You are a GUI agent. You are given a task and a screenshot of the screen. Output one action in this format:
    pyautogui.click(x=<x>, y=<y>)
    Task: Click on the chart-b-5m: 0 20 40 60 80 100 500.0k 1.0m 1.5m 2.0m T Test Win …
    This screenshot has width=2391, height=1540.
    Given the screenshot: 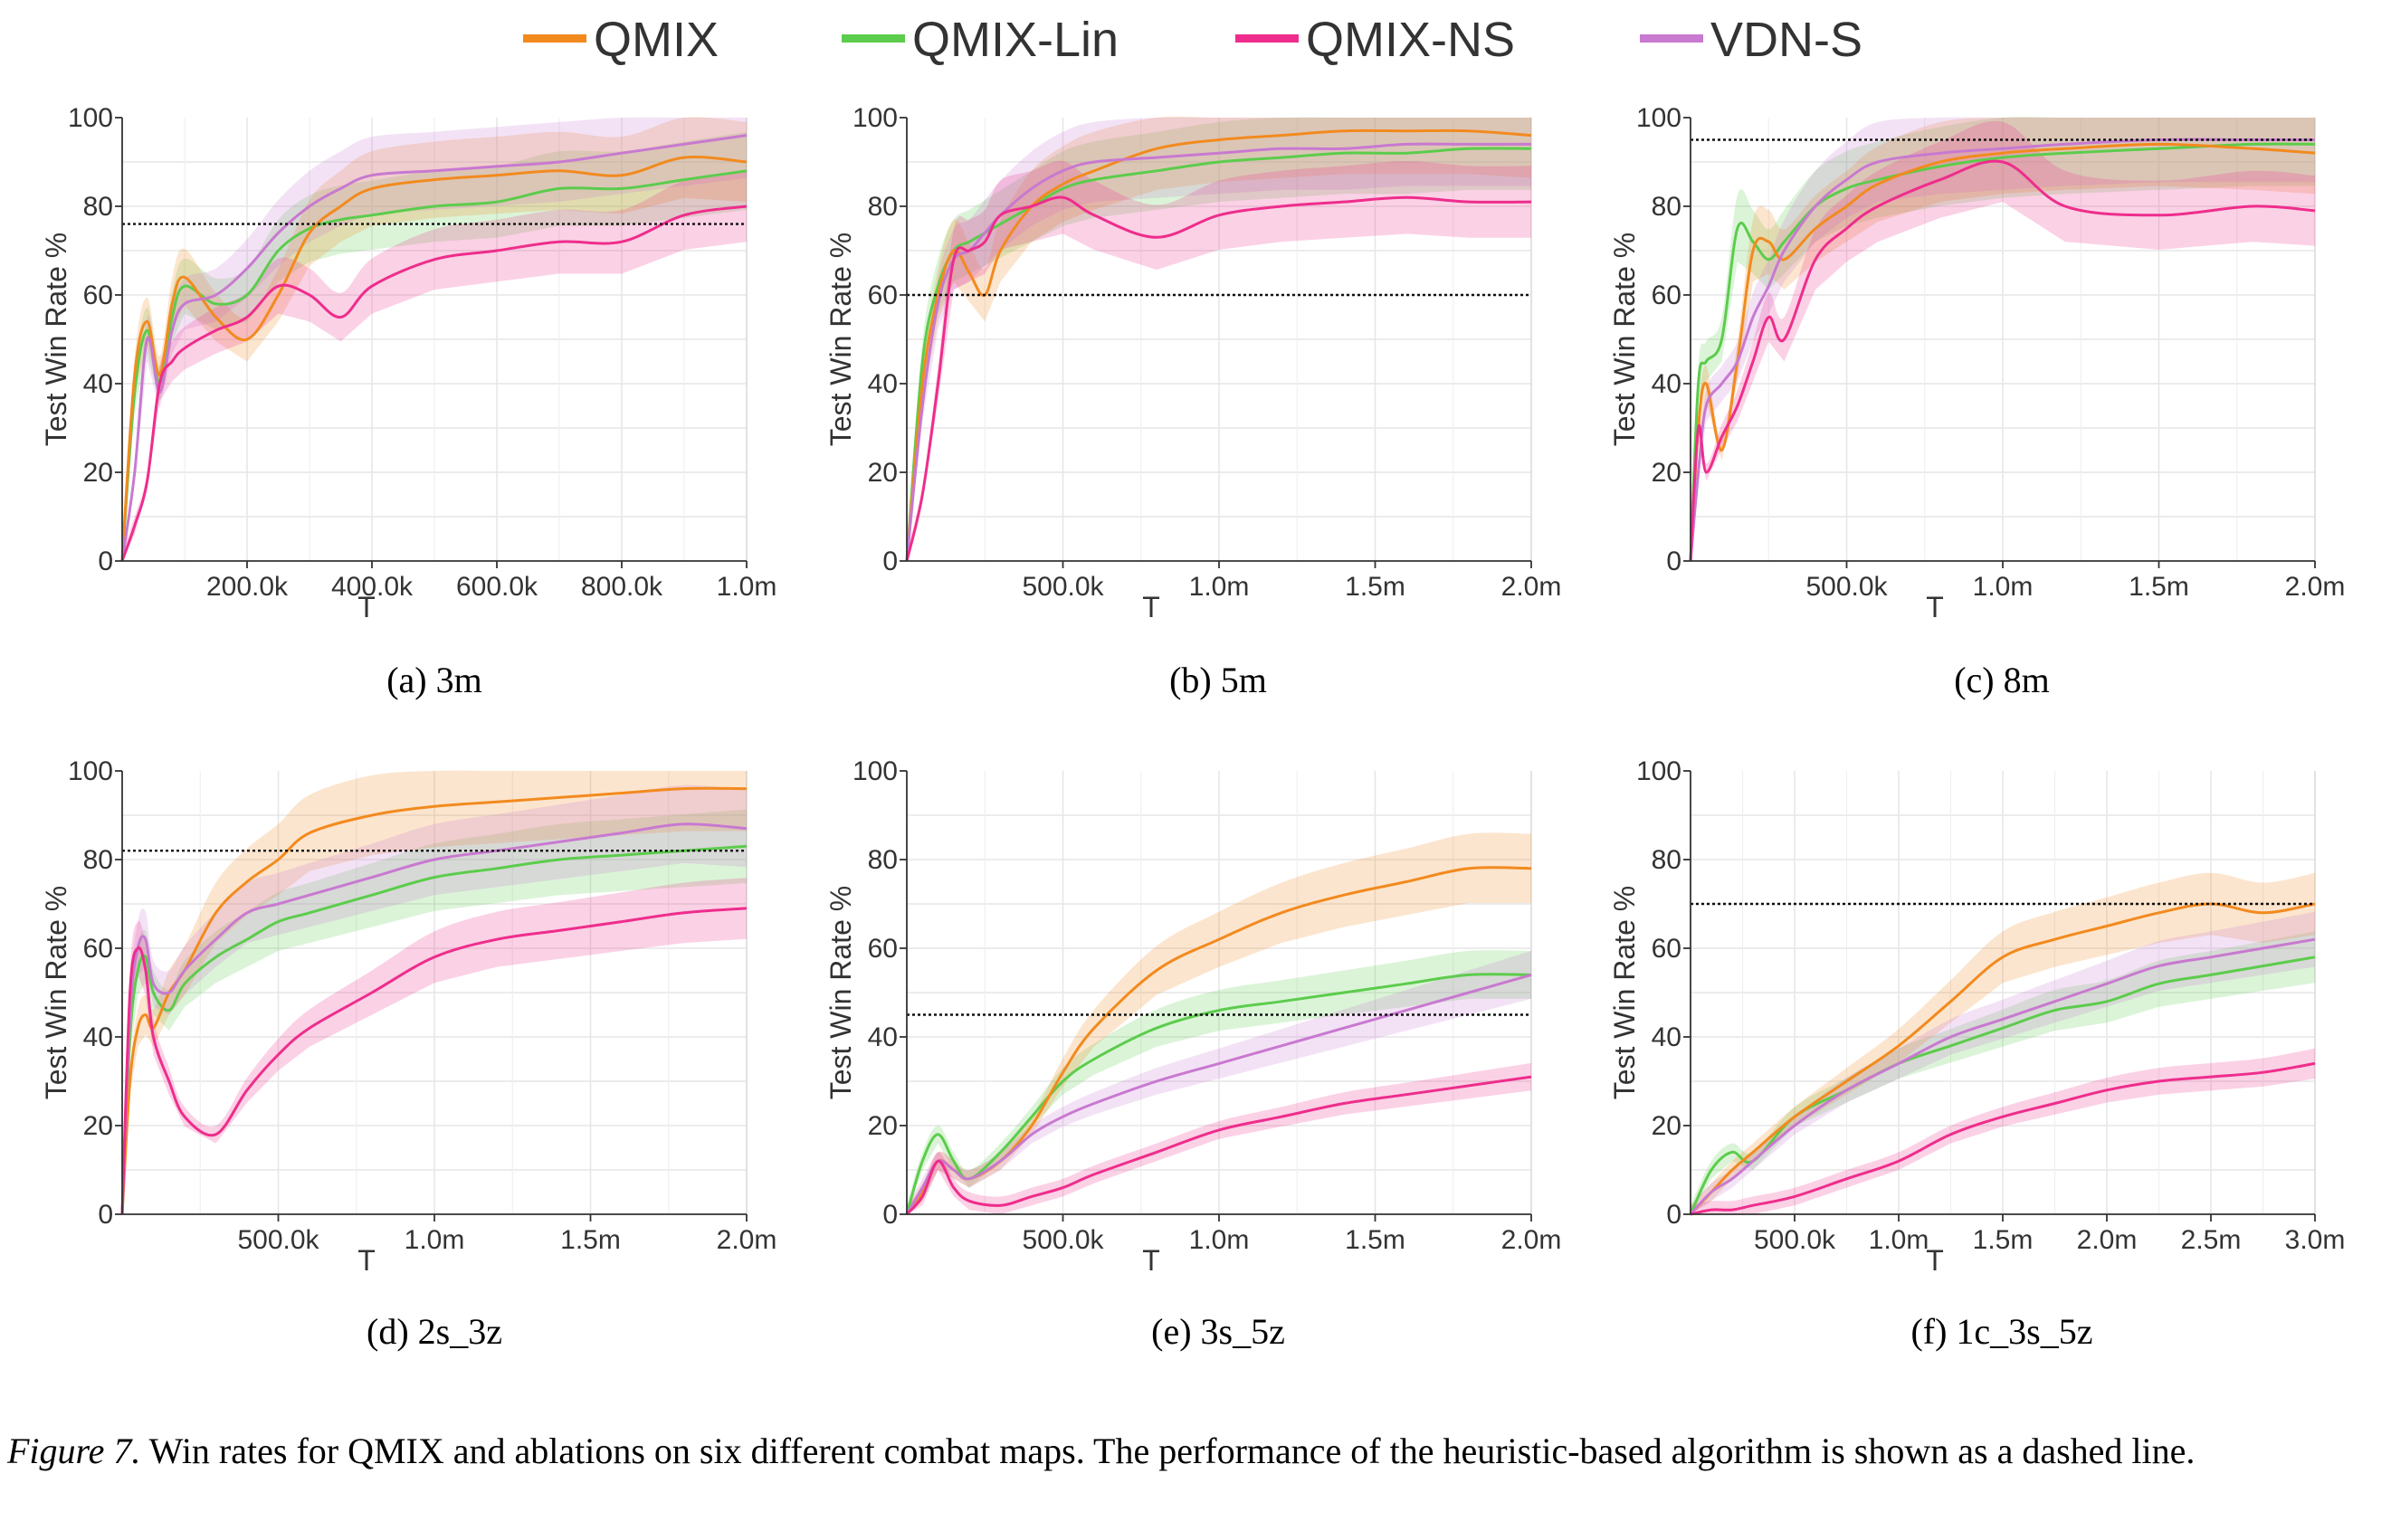 What is the action you would take?
    pyautogui.click(x=1192, y=363)
    